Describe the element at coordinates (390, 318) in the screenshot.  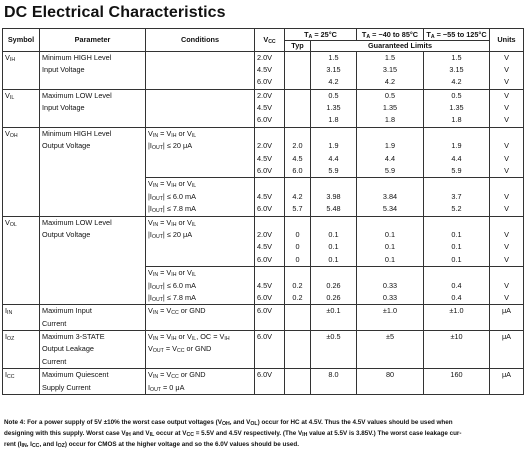
I see `lim85-iin: ±1.0` at that location.